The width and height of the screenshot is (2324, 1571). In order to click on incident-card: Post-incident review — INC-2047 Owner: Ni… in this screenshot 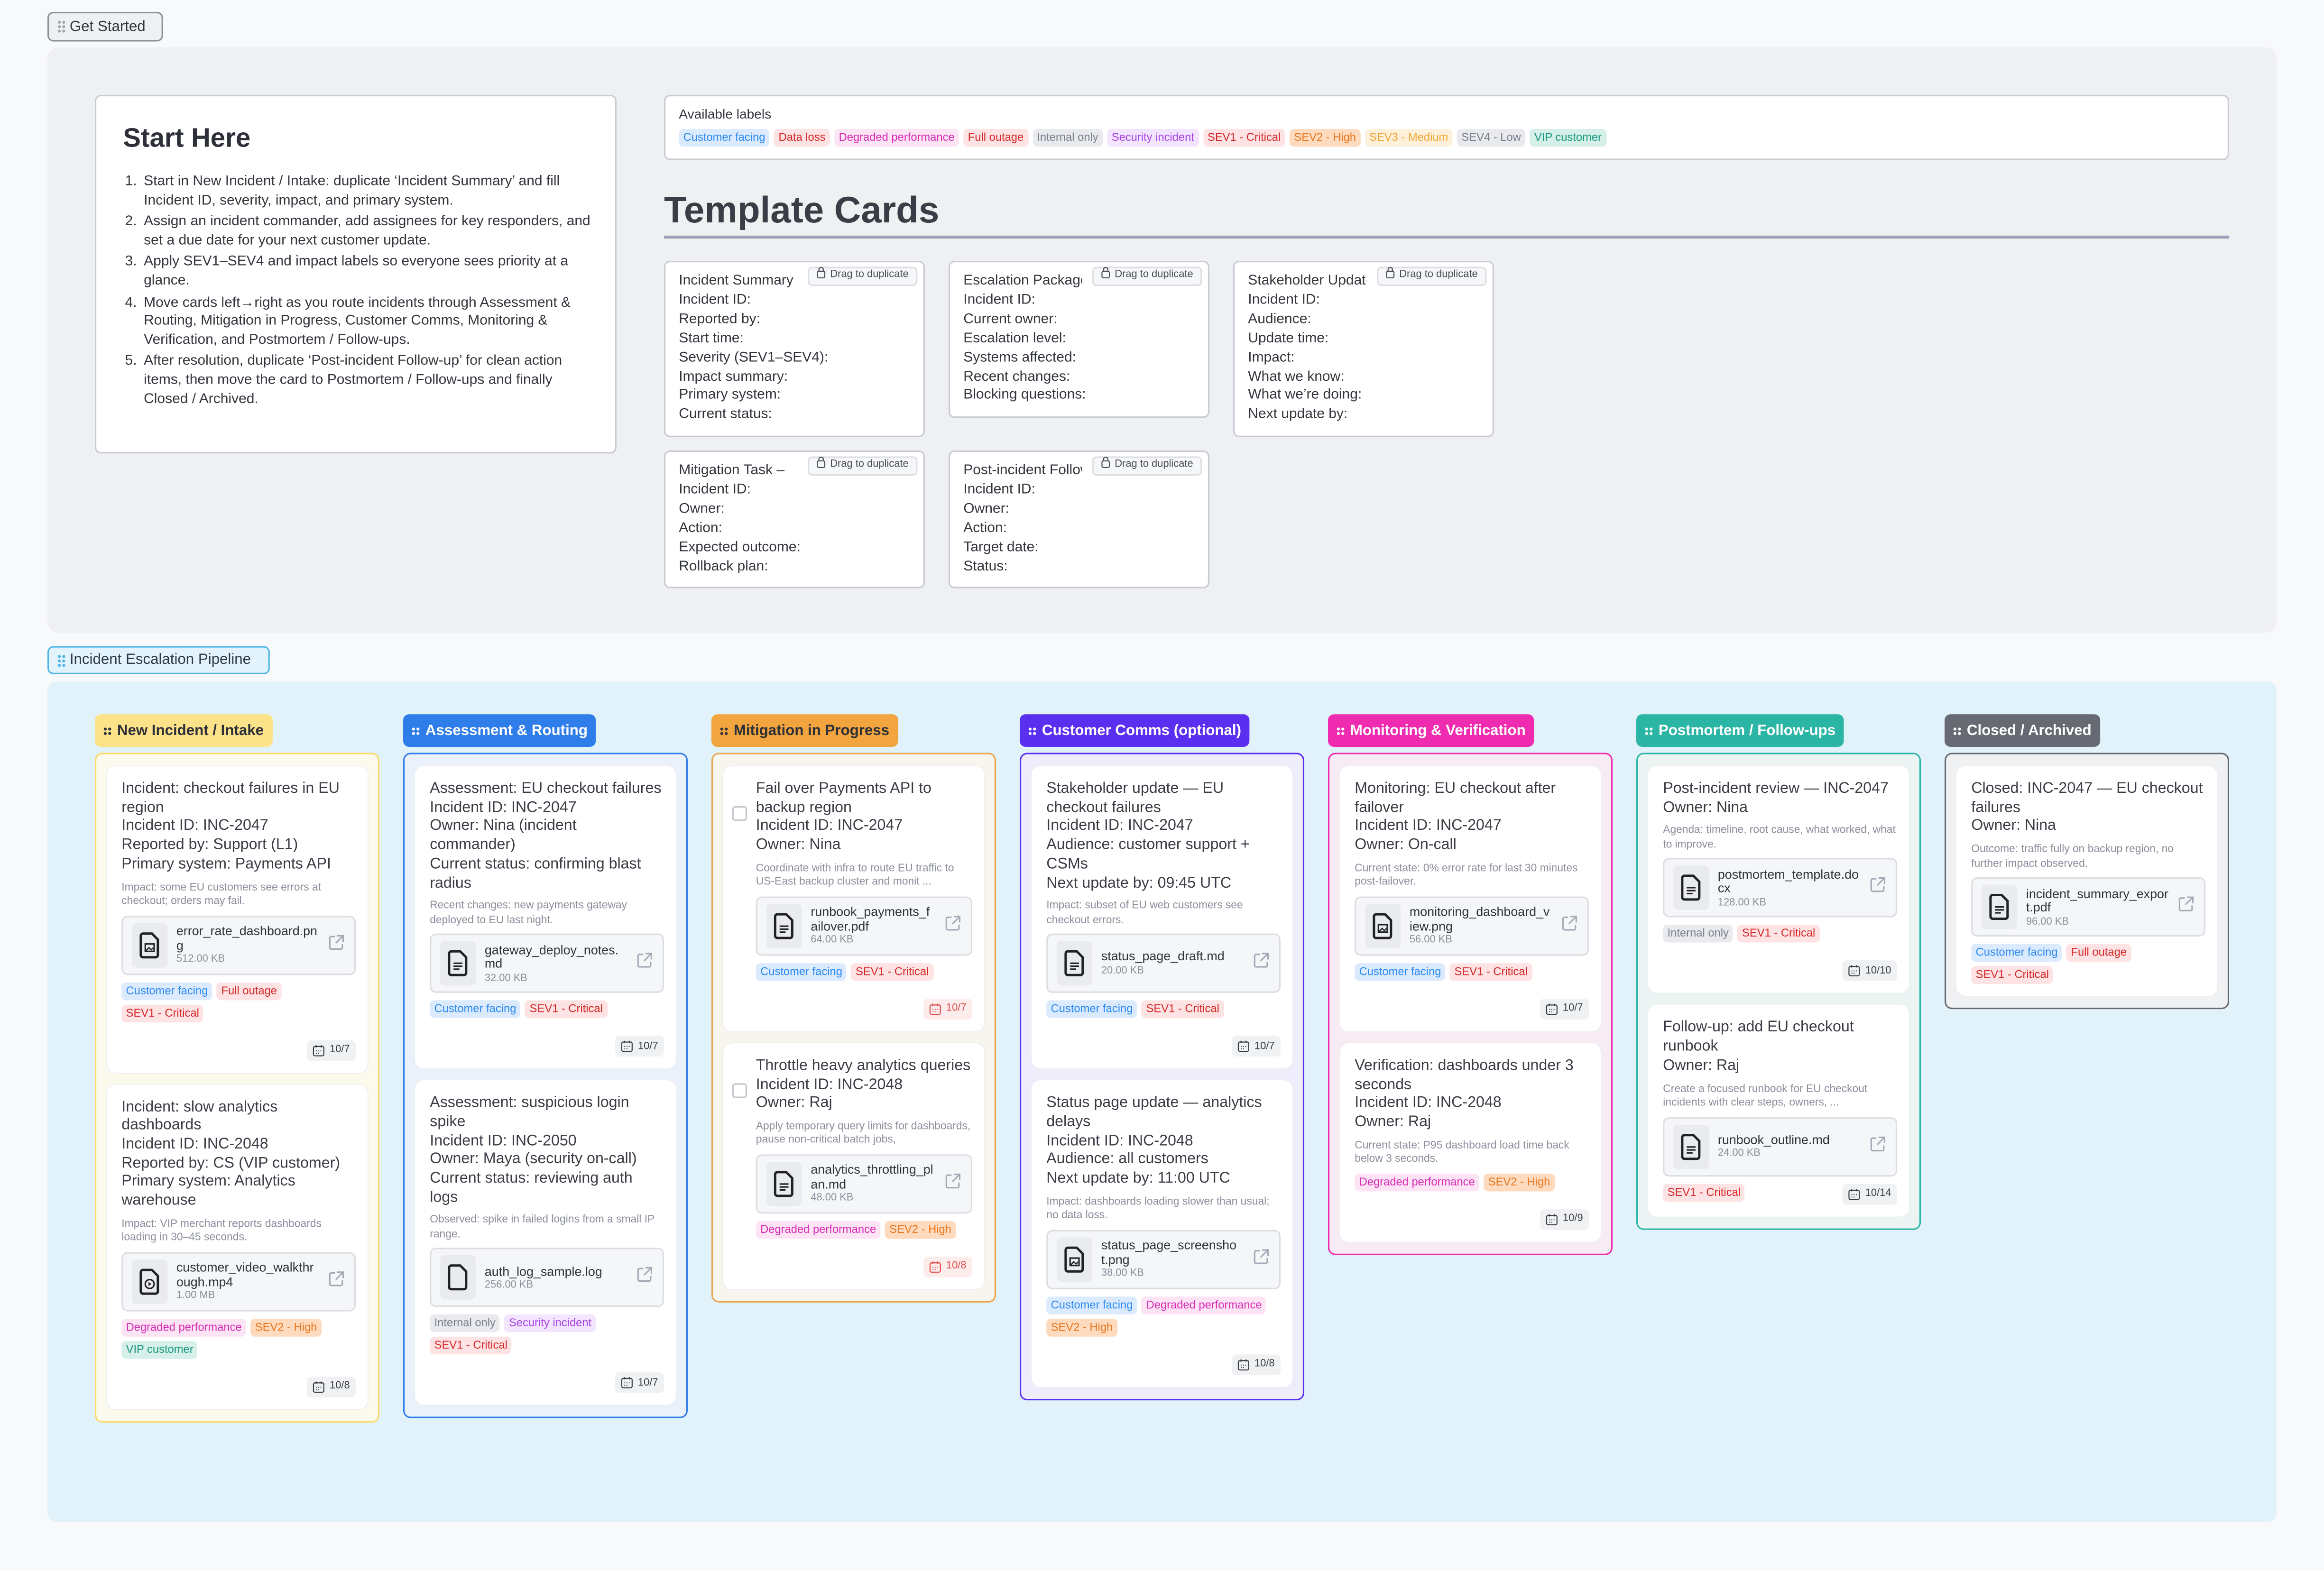, I will do `click(1779, 880)`.